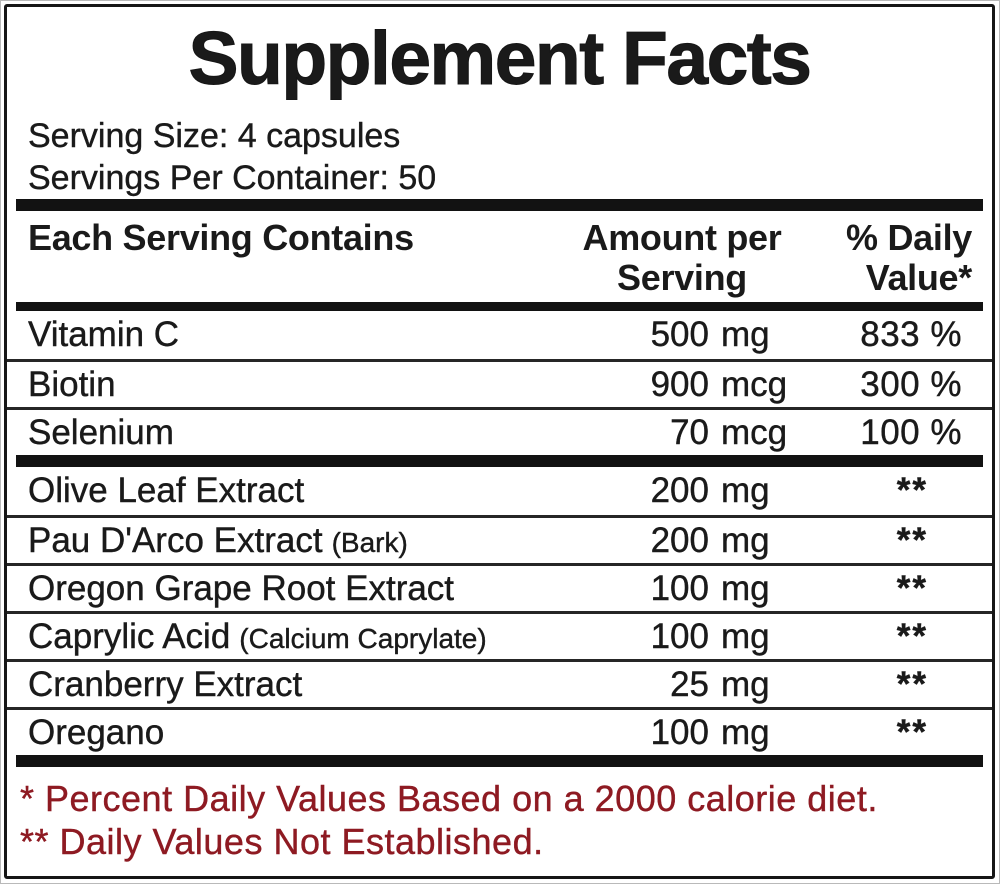  I want to click on amount-value: 900, so click(679, 384).